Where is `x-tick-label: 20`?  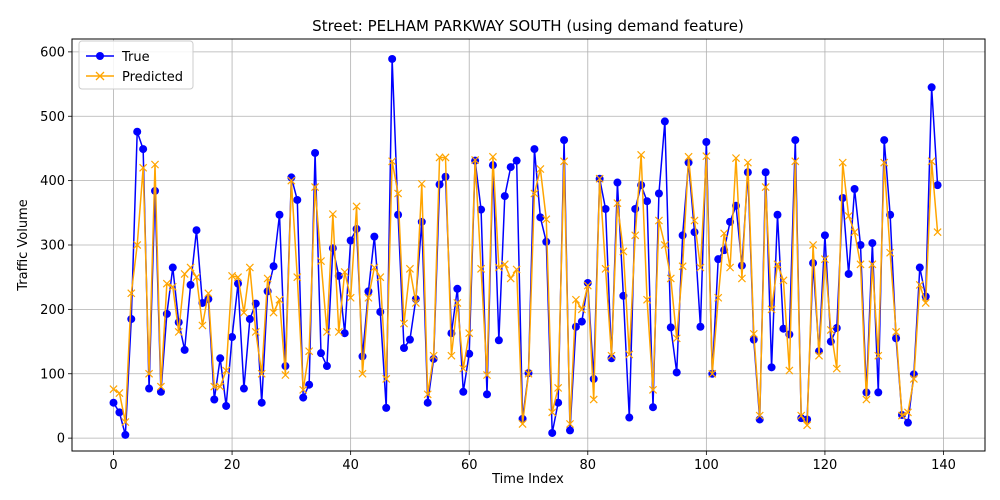
x-tick-label: 20 is located at coordinates (232, 465).